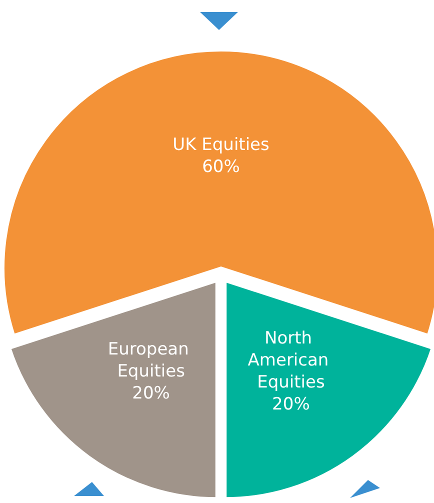  I want to click on slice-label: UK Equities, so click(221, 145).